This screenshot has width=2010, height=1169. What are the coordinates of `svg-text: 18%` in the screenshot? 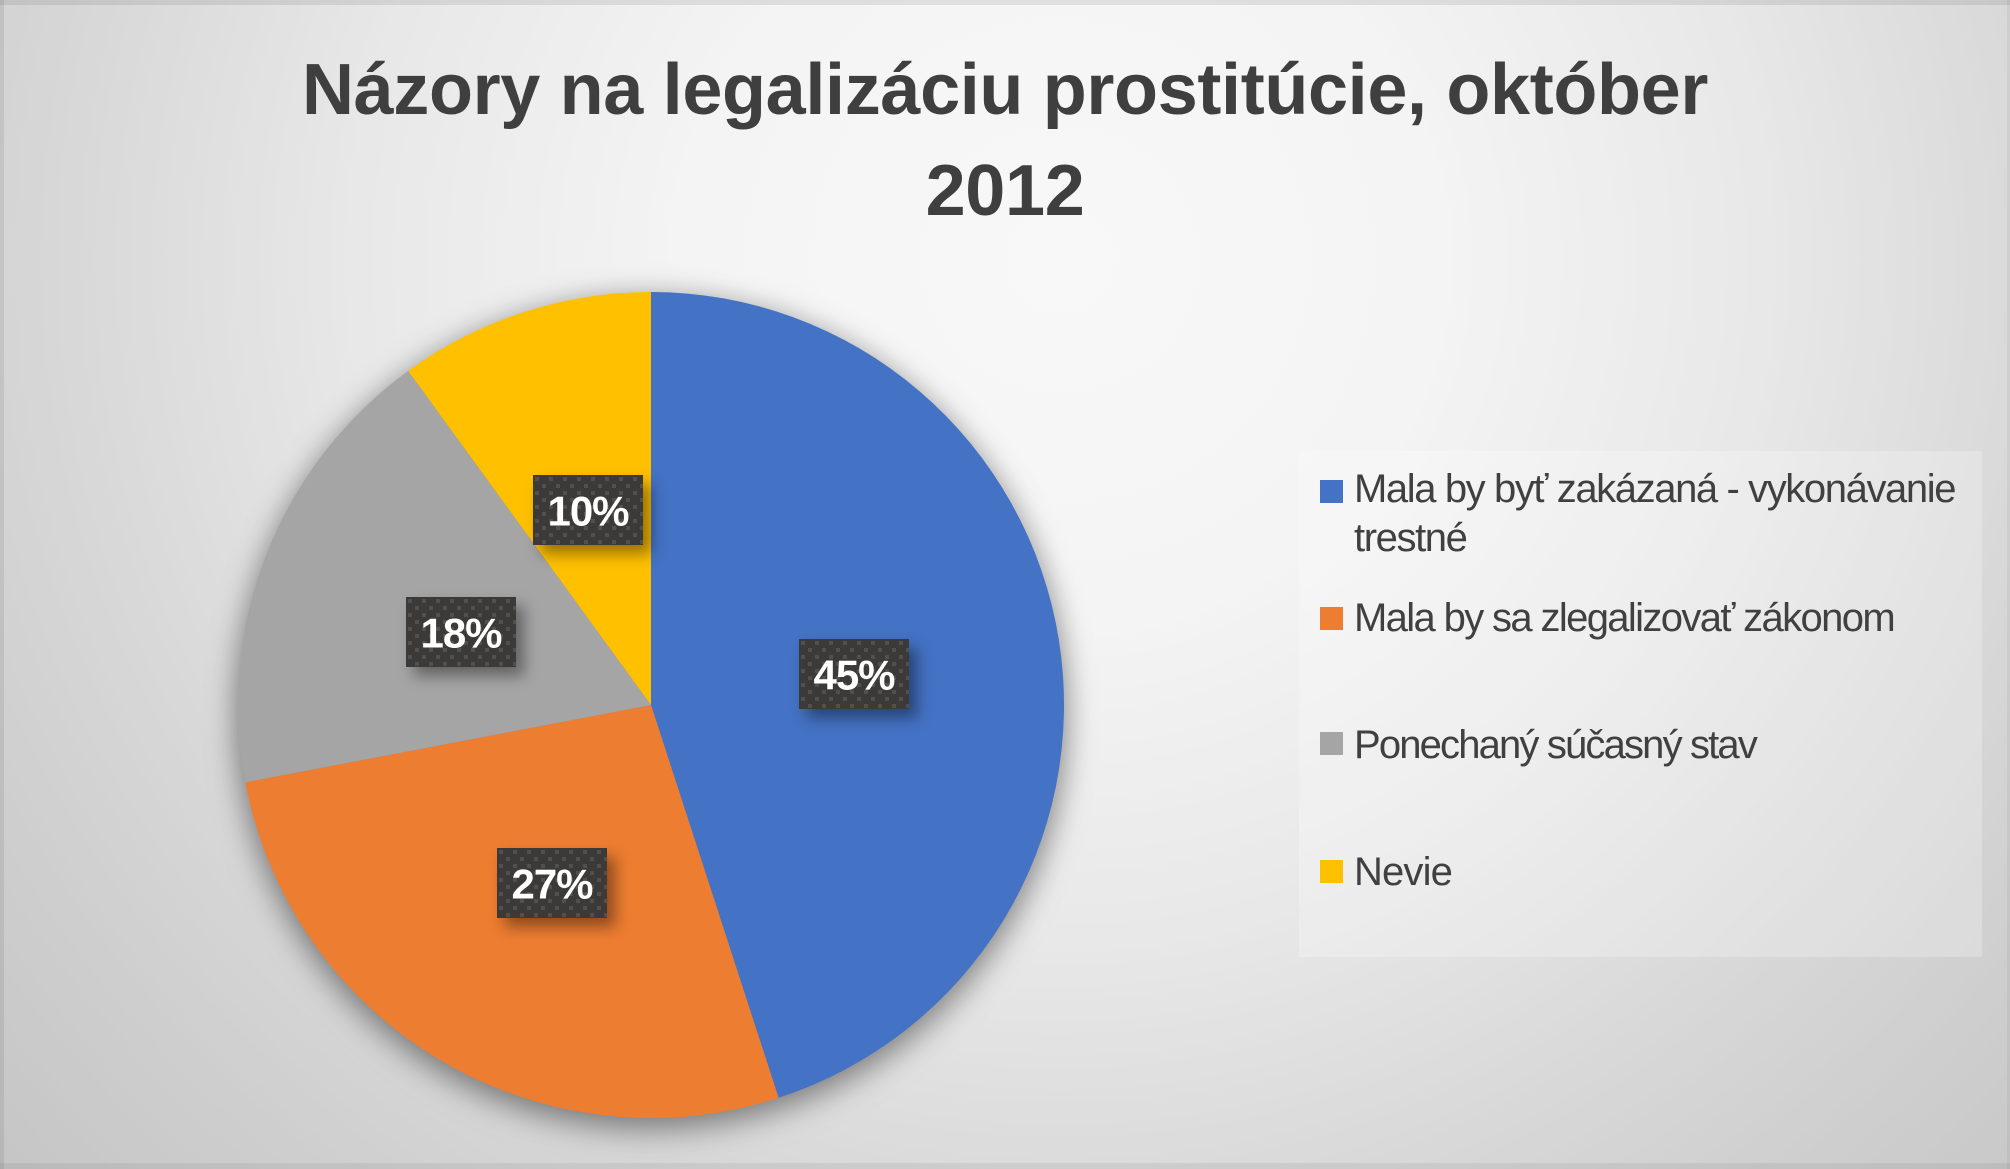 It's located at (461, 633).